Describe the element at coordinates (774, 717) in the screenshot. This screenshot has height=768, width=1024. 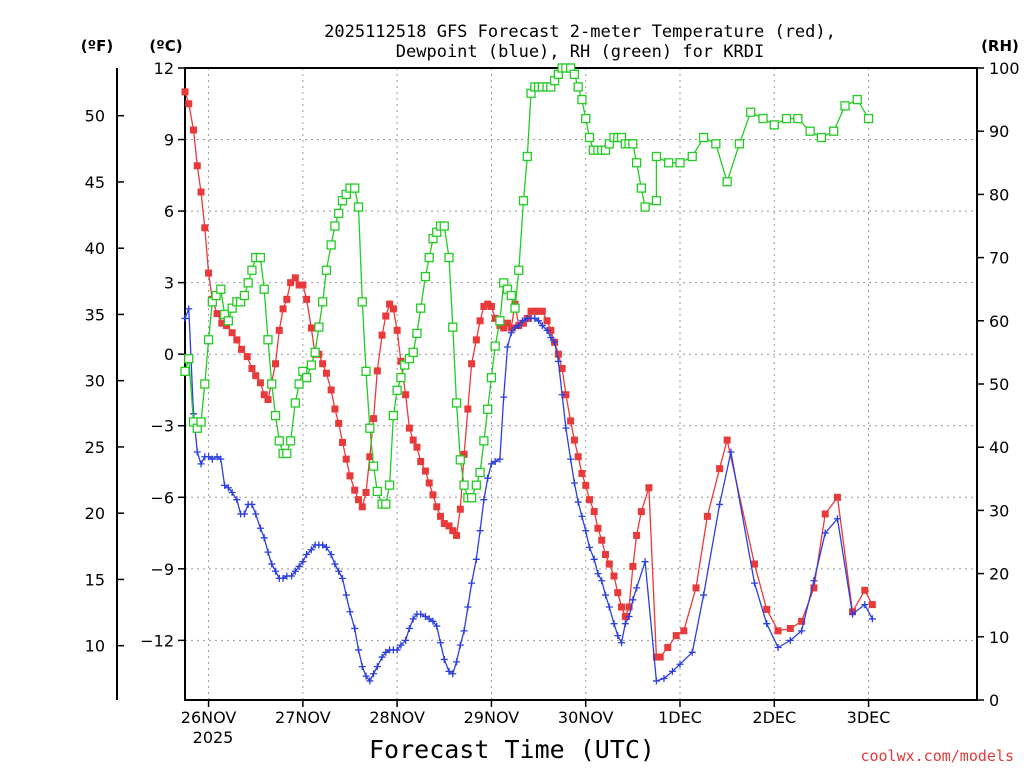
I see `x-tick-label: 2DEC` at that location.